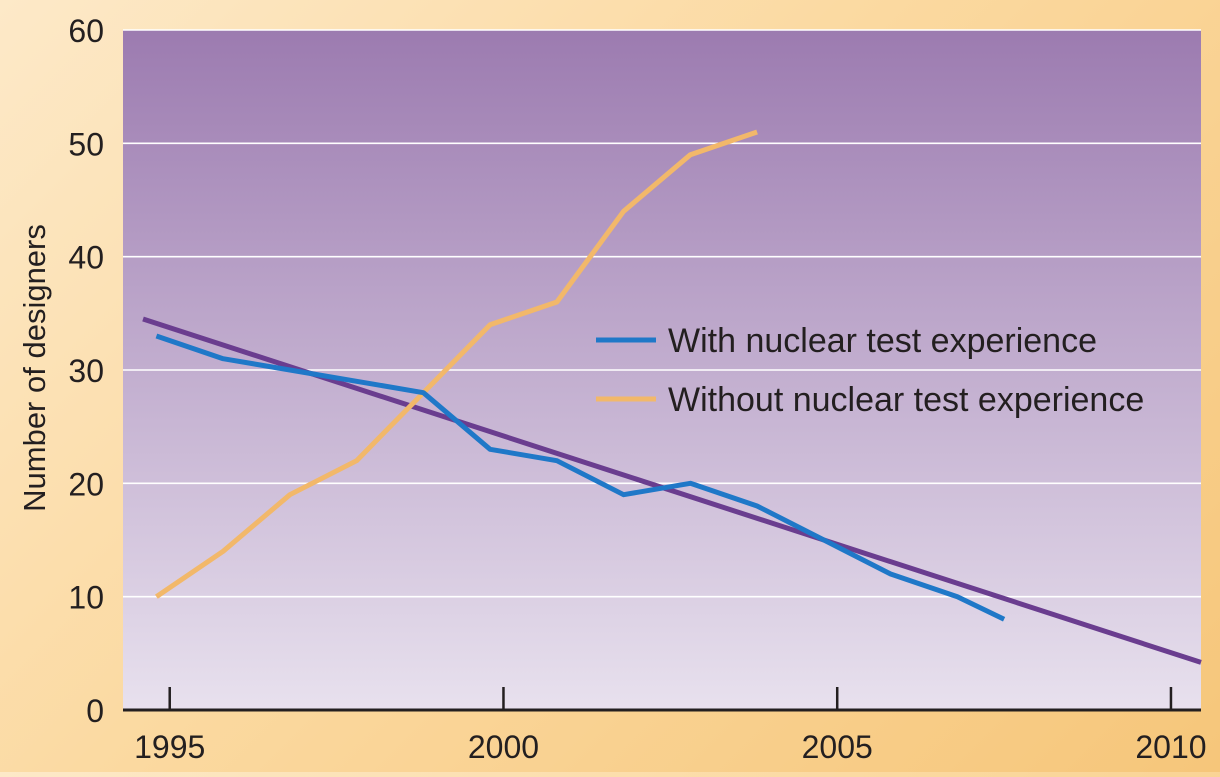 This screenshot has height=777, width=1220. Describe the element at coordinates (34, 368) in the screenshot. I see `y-axis-label: Number of designers` at that location.